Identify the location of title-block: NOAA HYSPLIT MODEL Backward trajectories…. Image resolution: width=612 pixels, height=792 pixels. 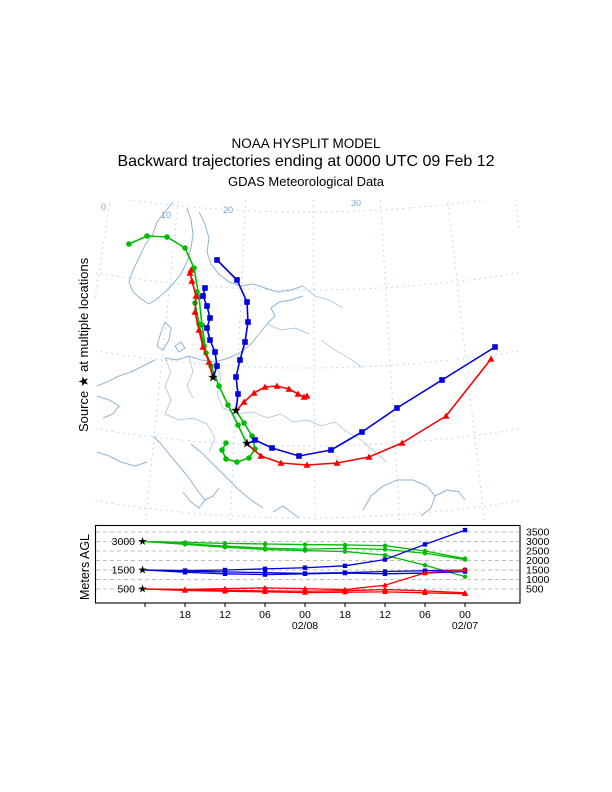
(306, 162).